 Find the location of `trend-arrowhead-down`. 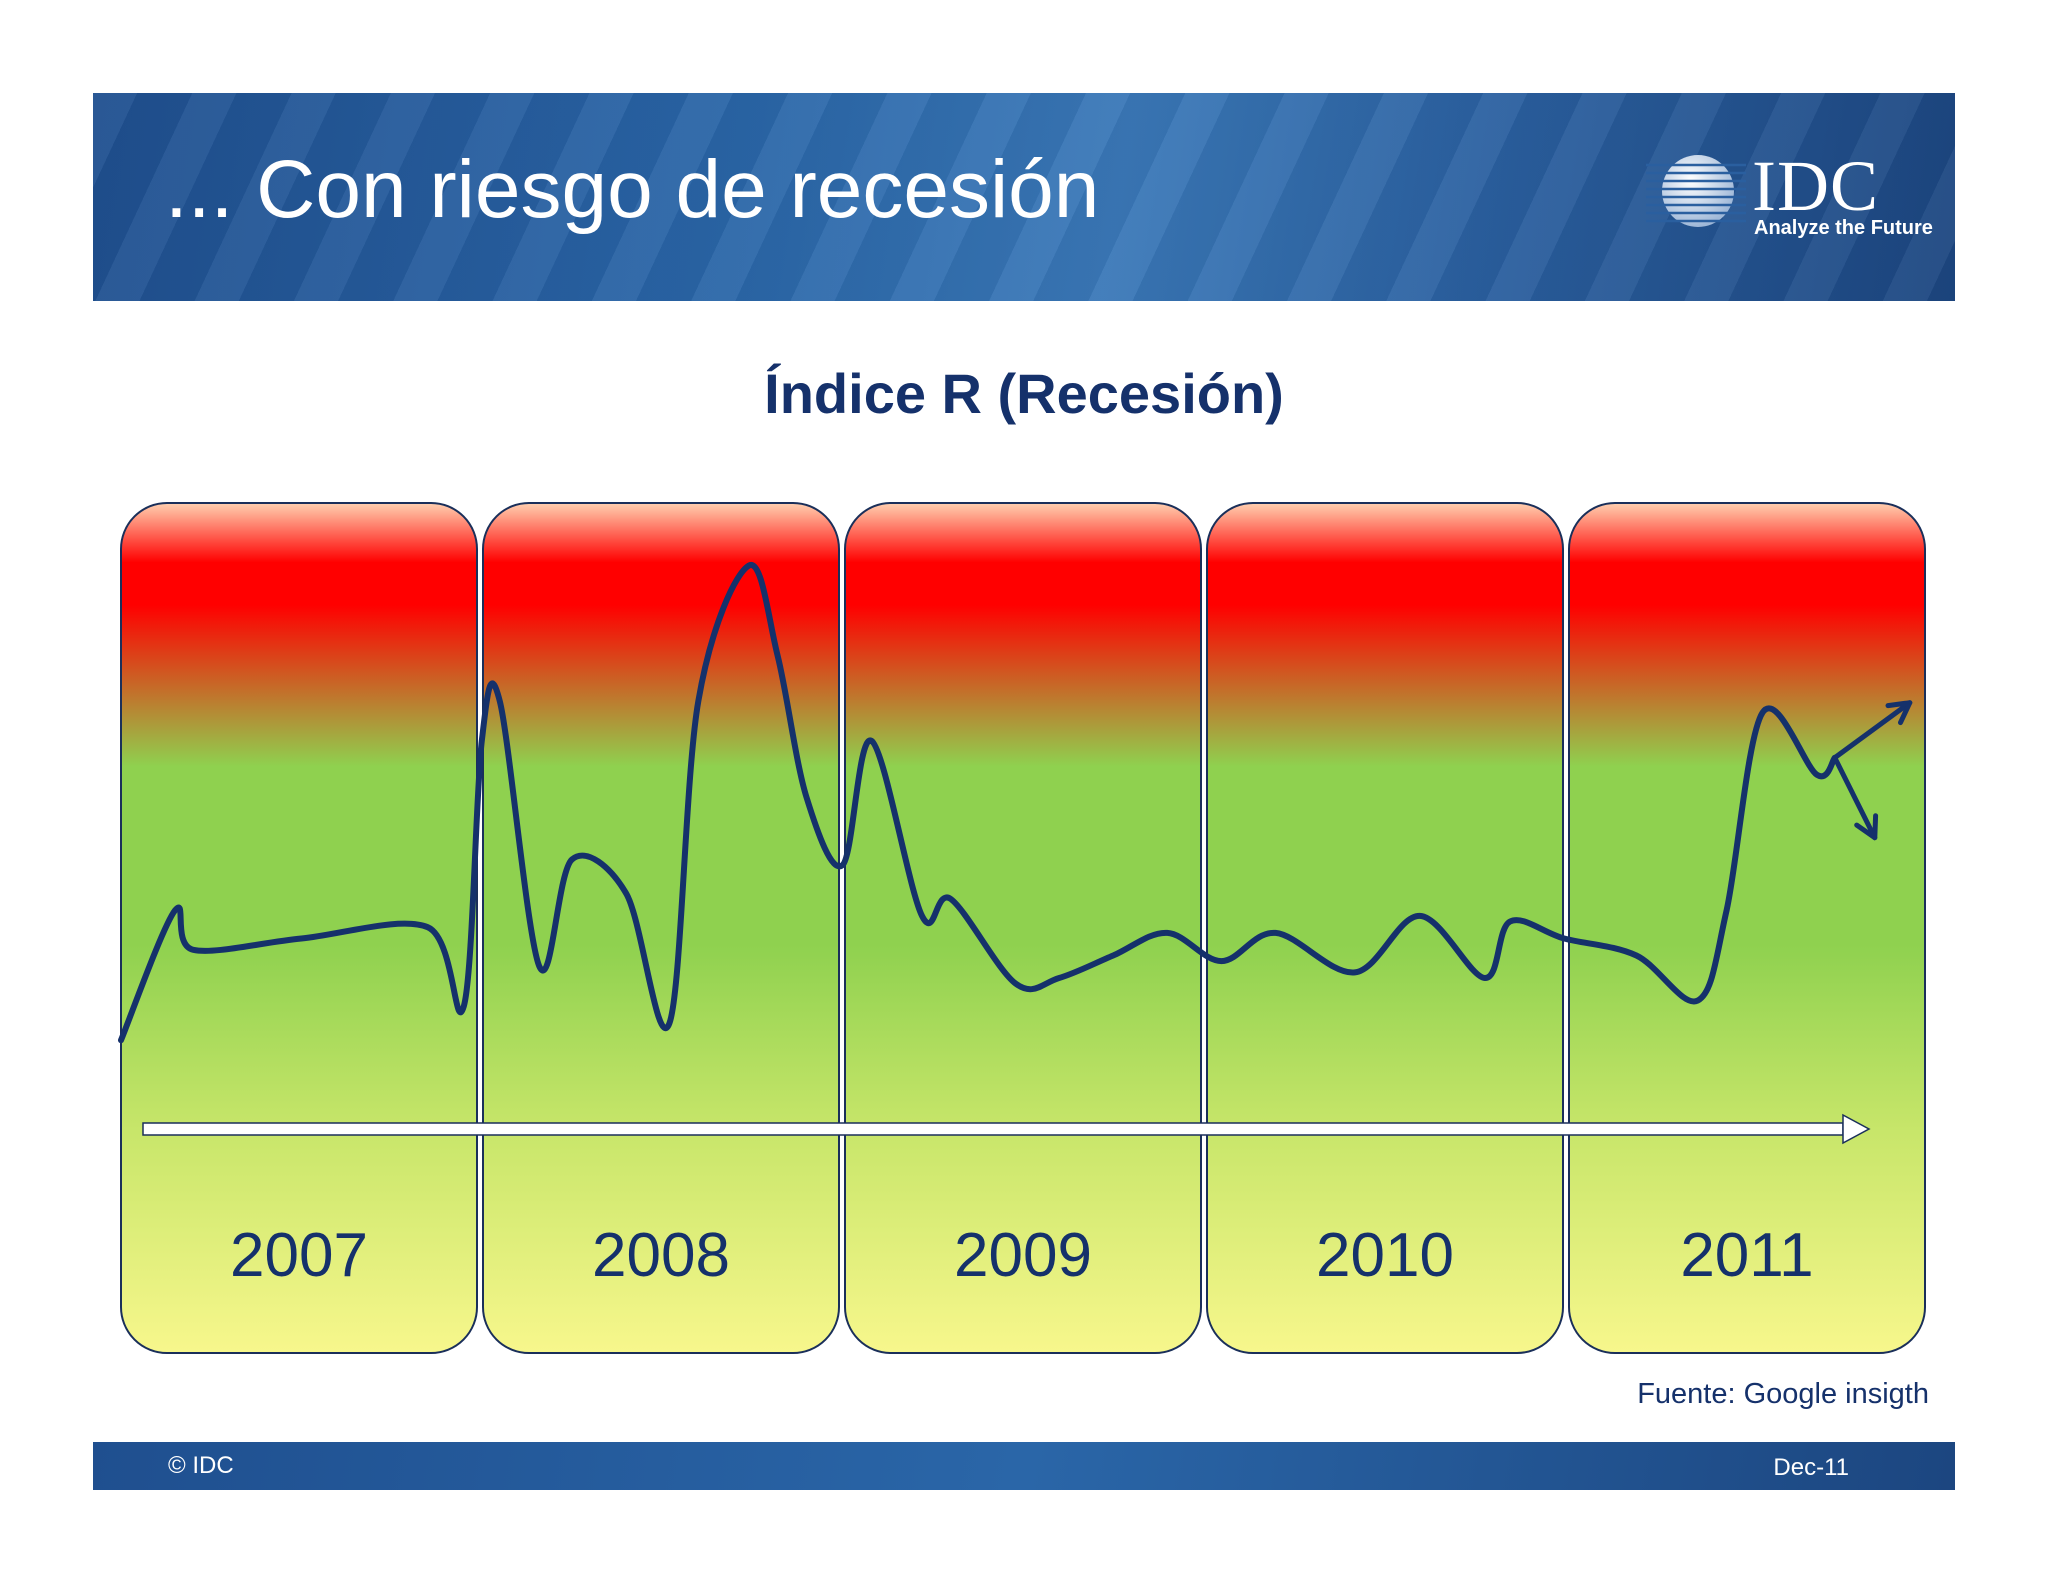

trend-arrowhead-down is located at coordinates (1866, 827).